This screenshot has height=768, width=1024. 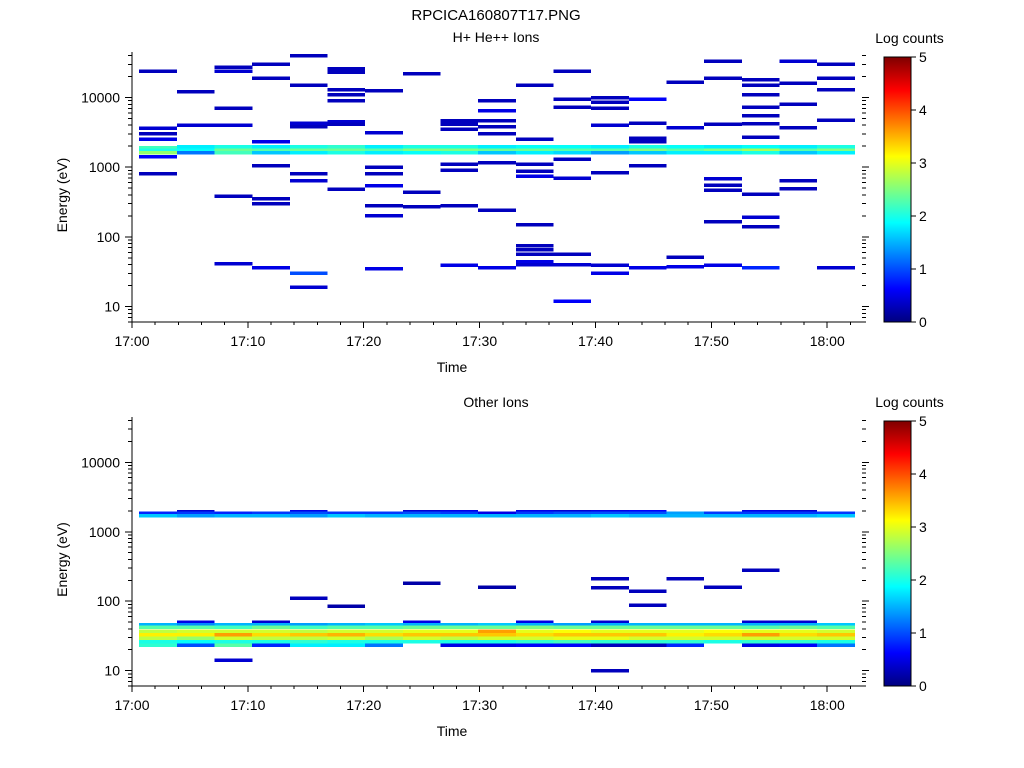 I want to click on x-tick-label: 17:00, so click(x=131, y=705).